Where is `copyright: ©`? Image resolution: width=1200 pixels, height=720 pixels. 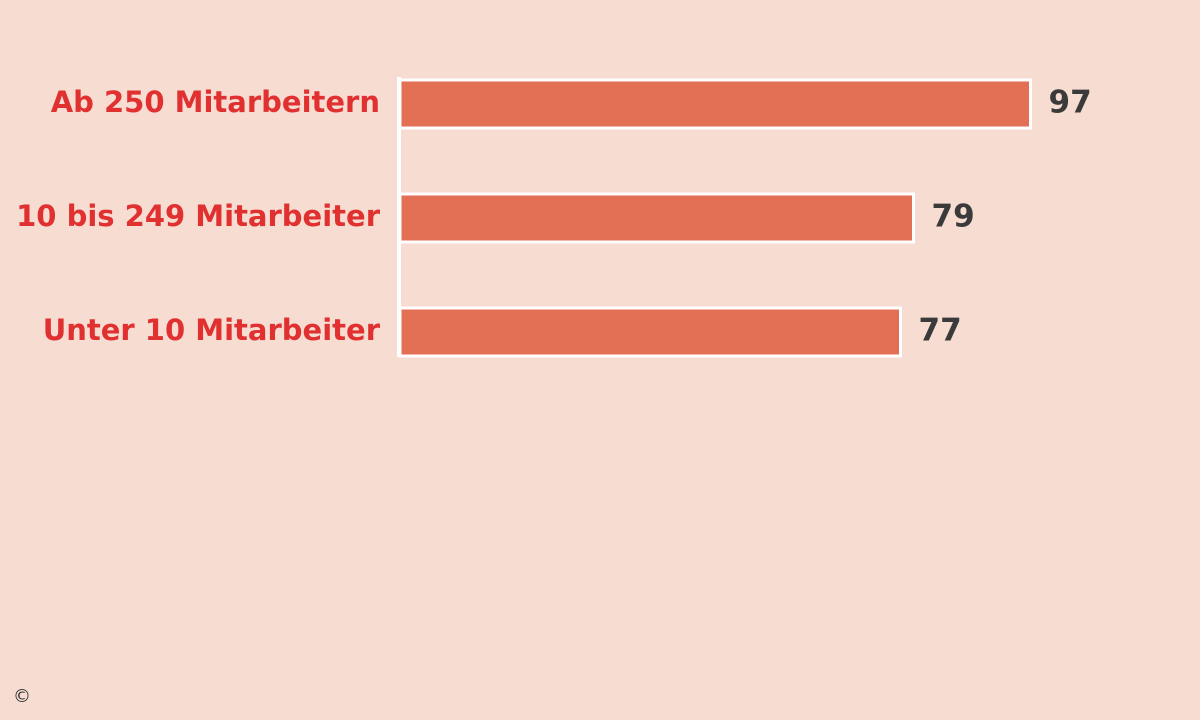
copyright: © is located at coordinates (22, 696).